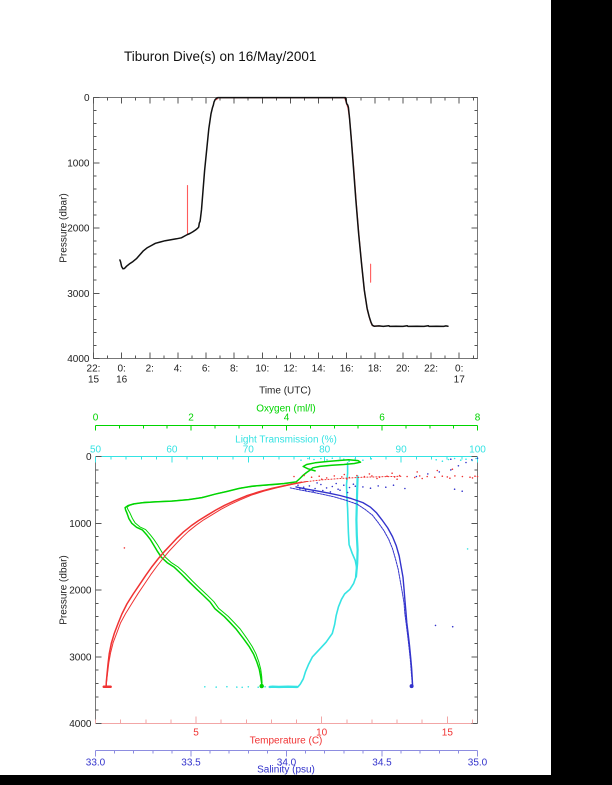 Image resolution: width=612 pixels, height=785 pixels. Describe the element at coordinates (325, 450) in the screenshot. I see `svg-text: 80` at that location.